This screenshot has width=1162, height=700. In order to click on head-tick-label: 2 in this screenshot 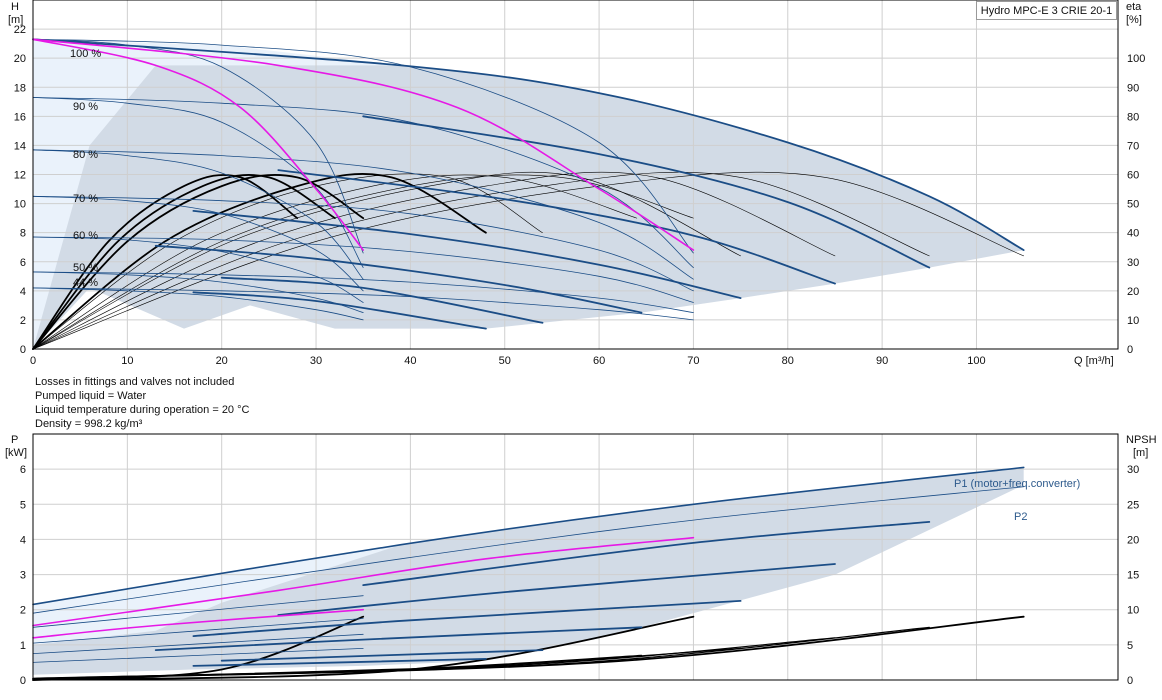, I will do `click(23, 321)`.